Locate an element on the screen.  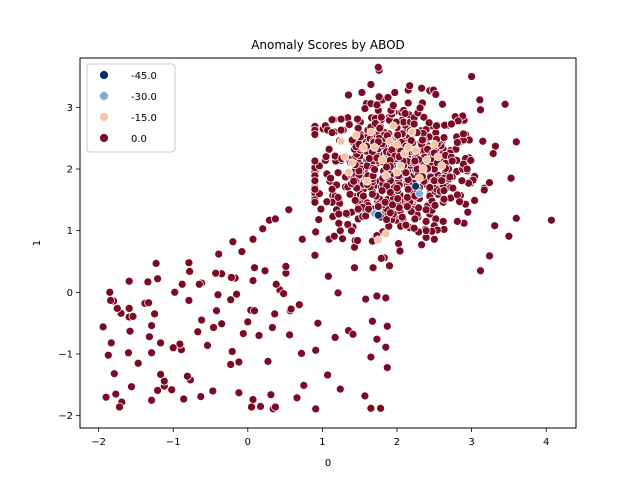
x-axis: −2 −1 0 1 2 3 4 is located at coordinates (320, 438).